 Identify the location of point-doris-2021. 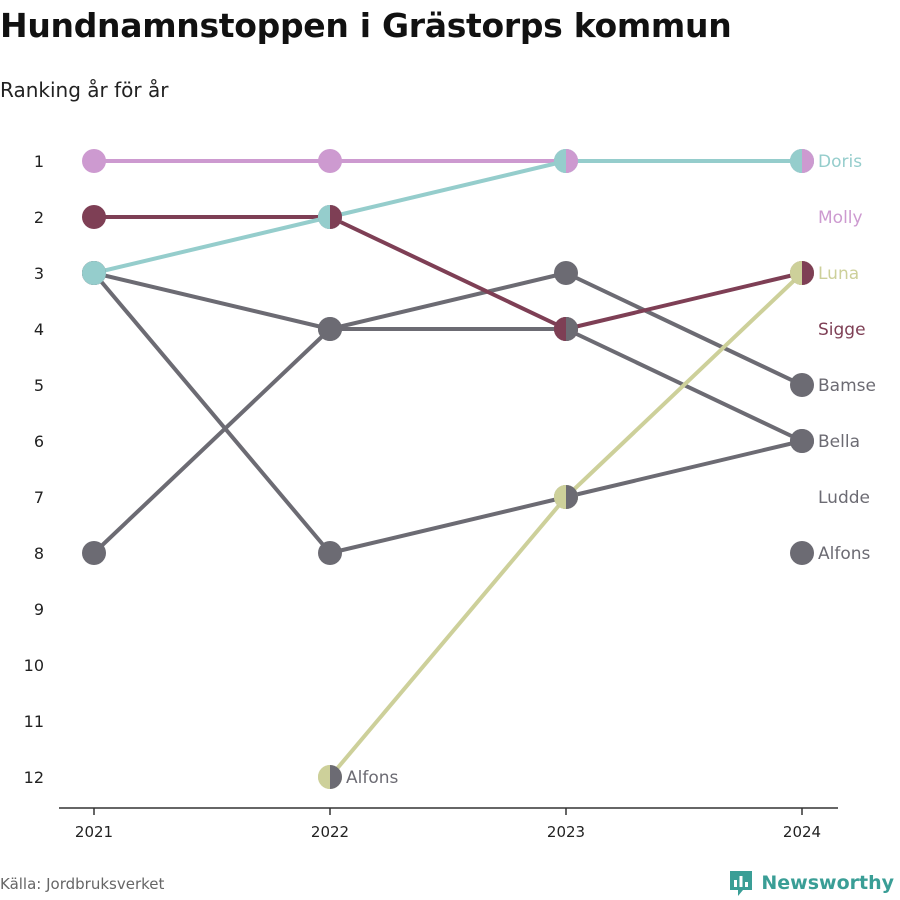
(94, 273).